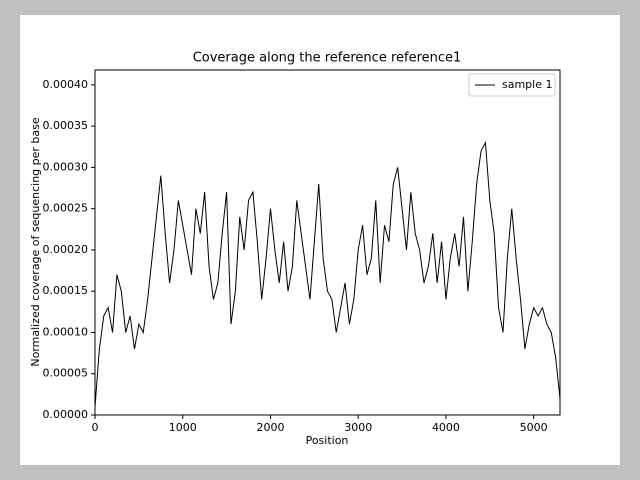 This screenshot has width=640, height=480. What do you see at coordinates (66, 331) in the screenshot?
I see `y-tick-label: 0.00010` at bounding box center [66, 331].